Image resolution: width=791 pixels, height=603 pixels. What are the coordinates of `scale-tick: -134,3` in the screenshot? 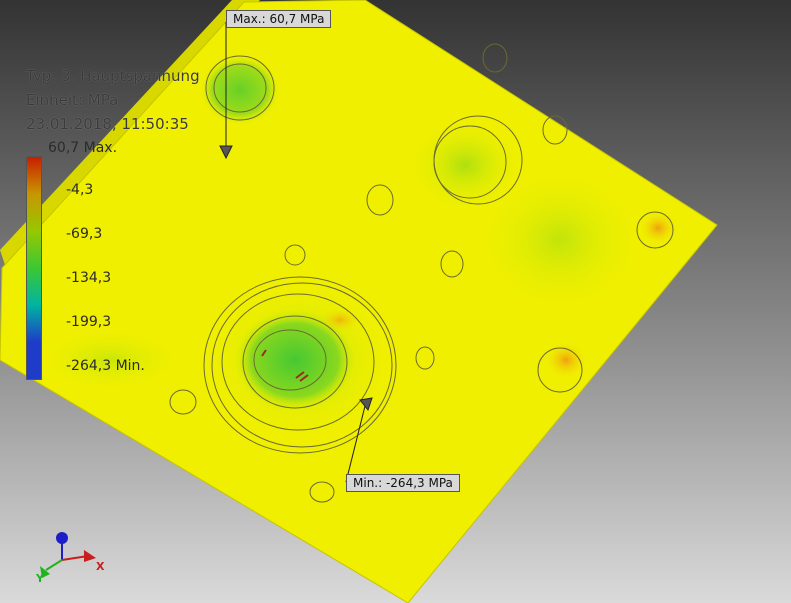 It's located at (89, 278).